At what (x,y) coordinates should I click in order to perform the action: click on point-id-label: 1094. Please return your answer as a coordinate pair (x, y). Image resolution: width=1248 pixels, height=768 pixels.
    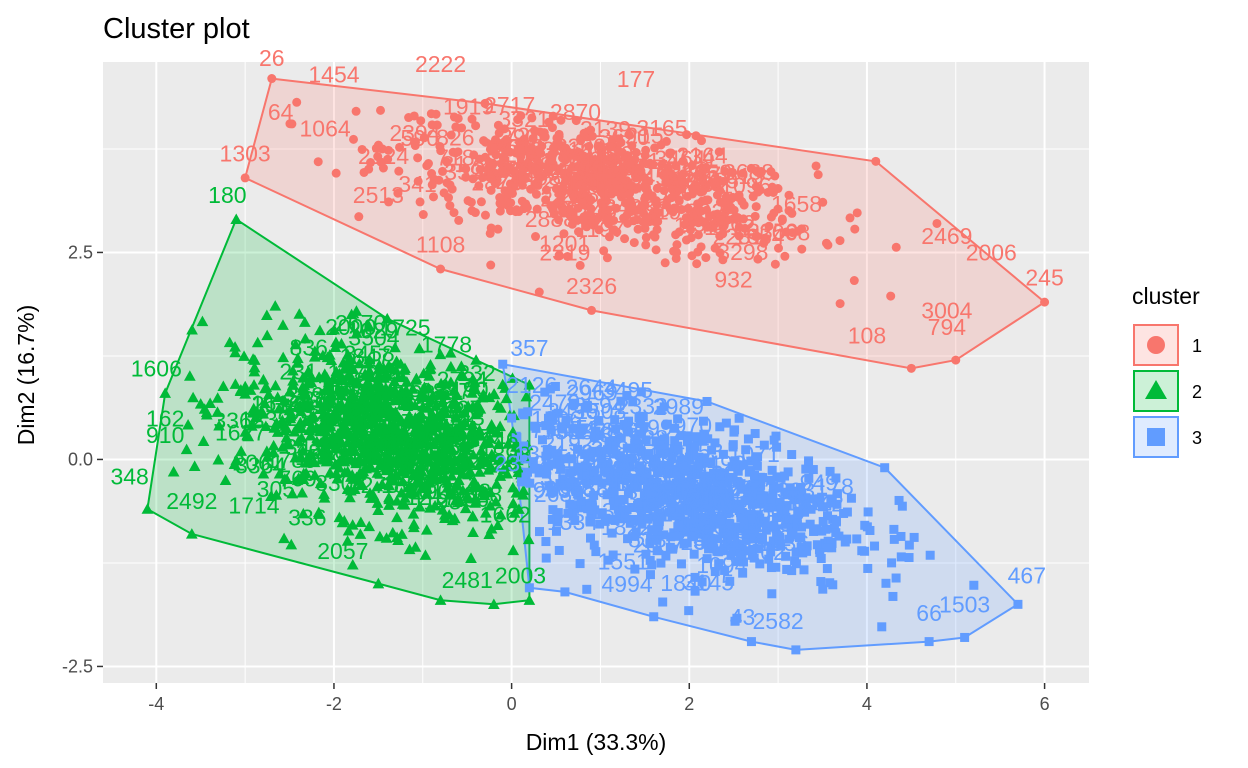
    Looking at the image, I should click on (721, 565).